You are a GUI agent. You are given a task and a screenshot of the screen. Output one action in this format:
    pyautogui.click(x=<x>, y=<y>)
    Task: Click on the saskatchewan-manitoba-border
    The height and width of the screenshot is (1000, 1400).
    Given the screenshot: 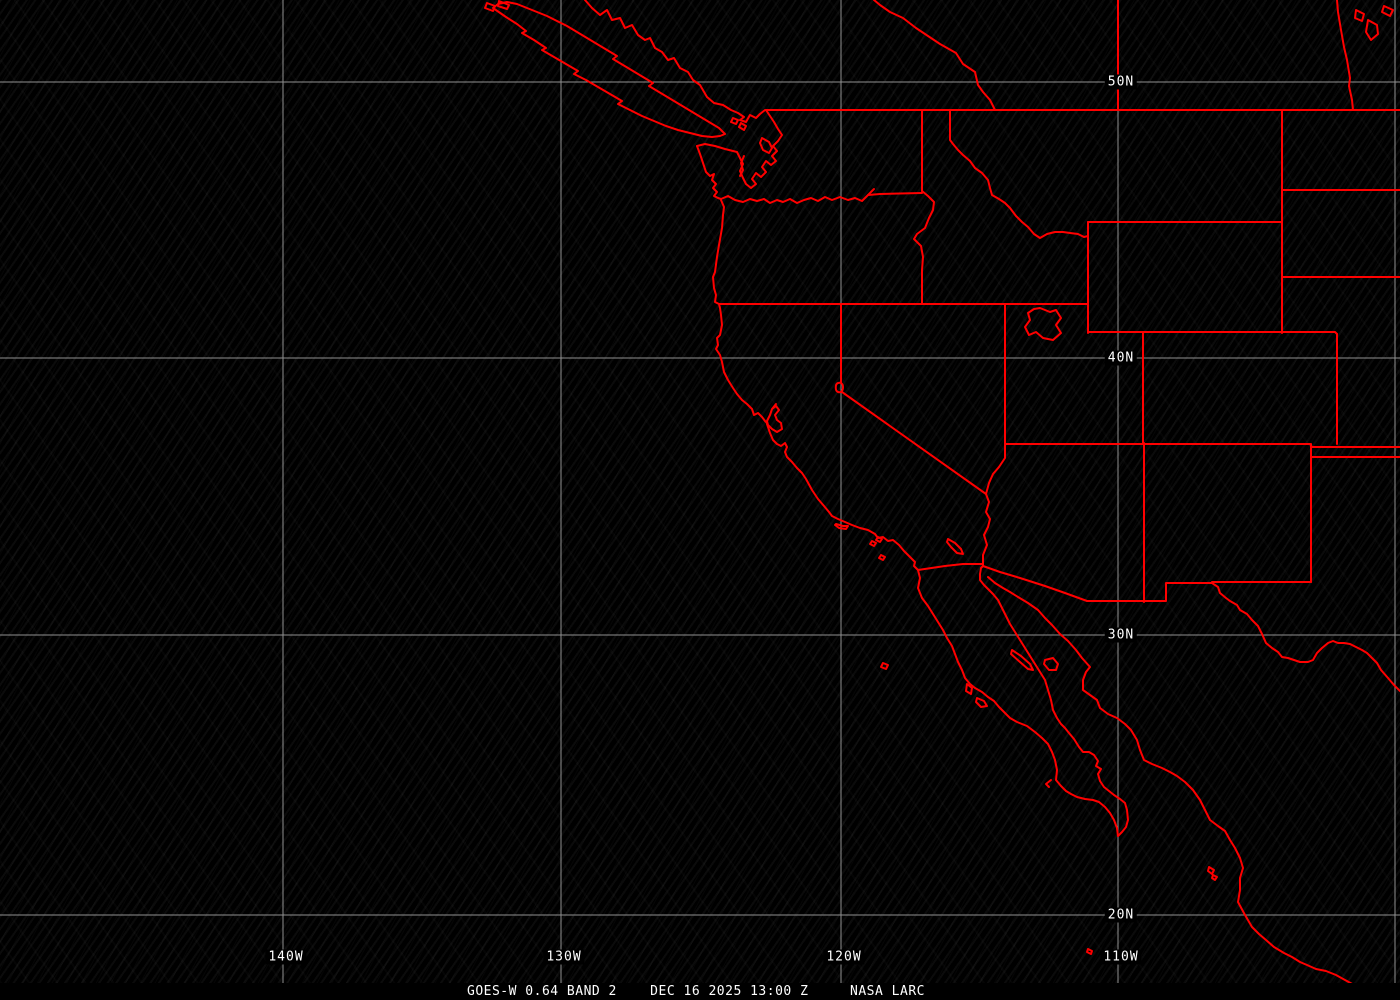 What is the action you would take?
    pyautogui.click(x=1345, y=55)
    